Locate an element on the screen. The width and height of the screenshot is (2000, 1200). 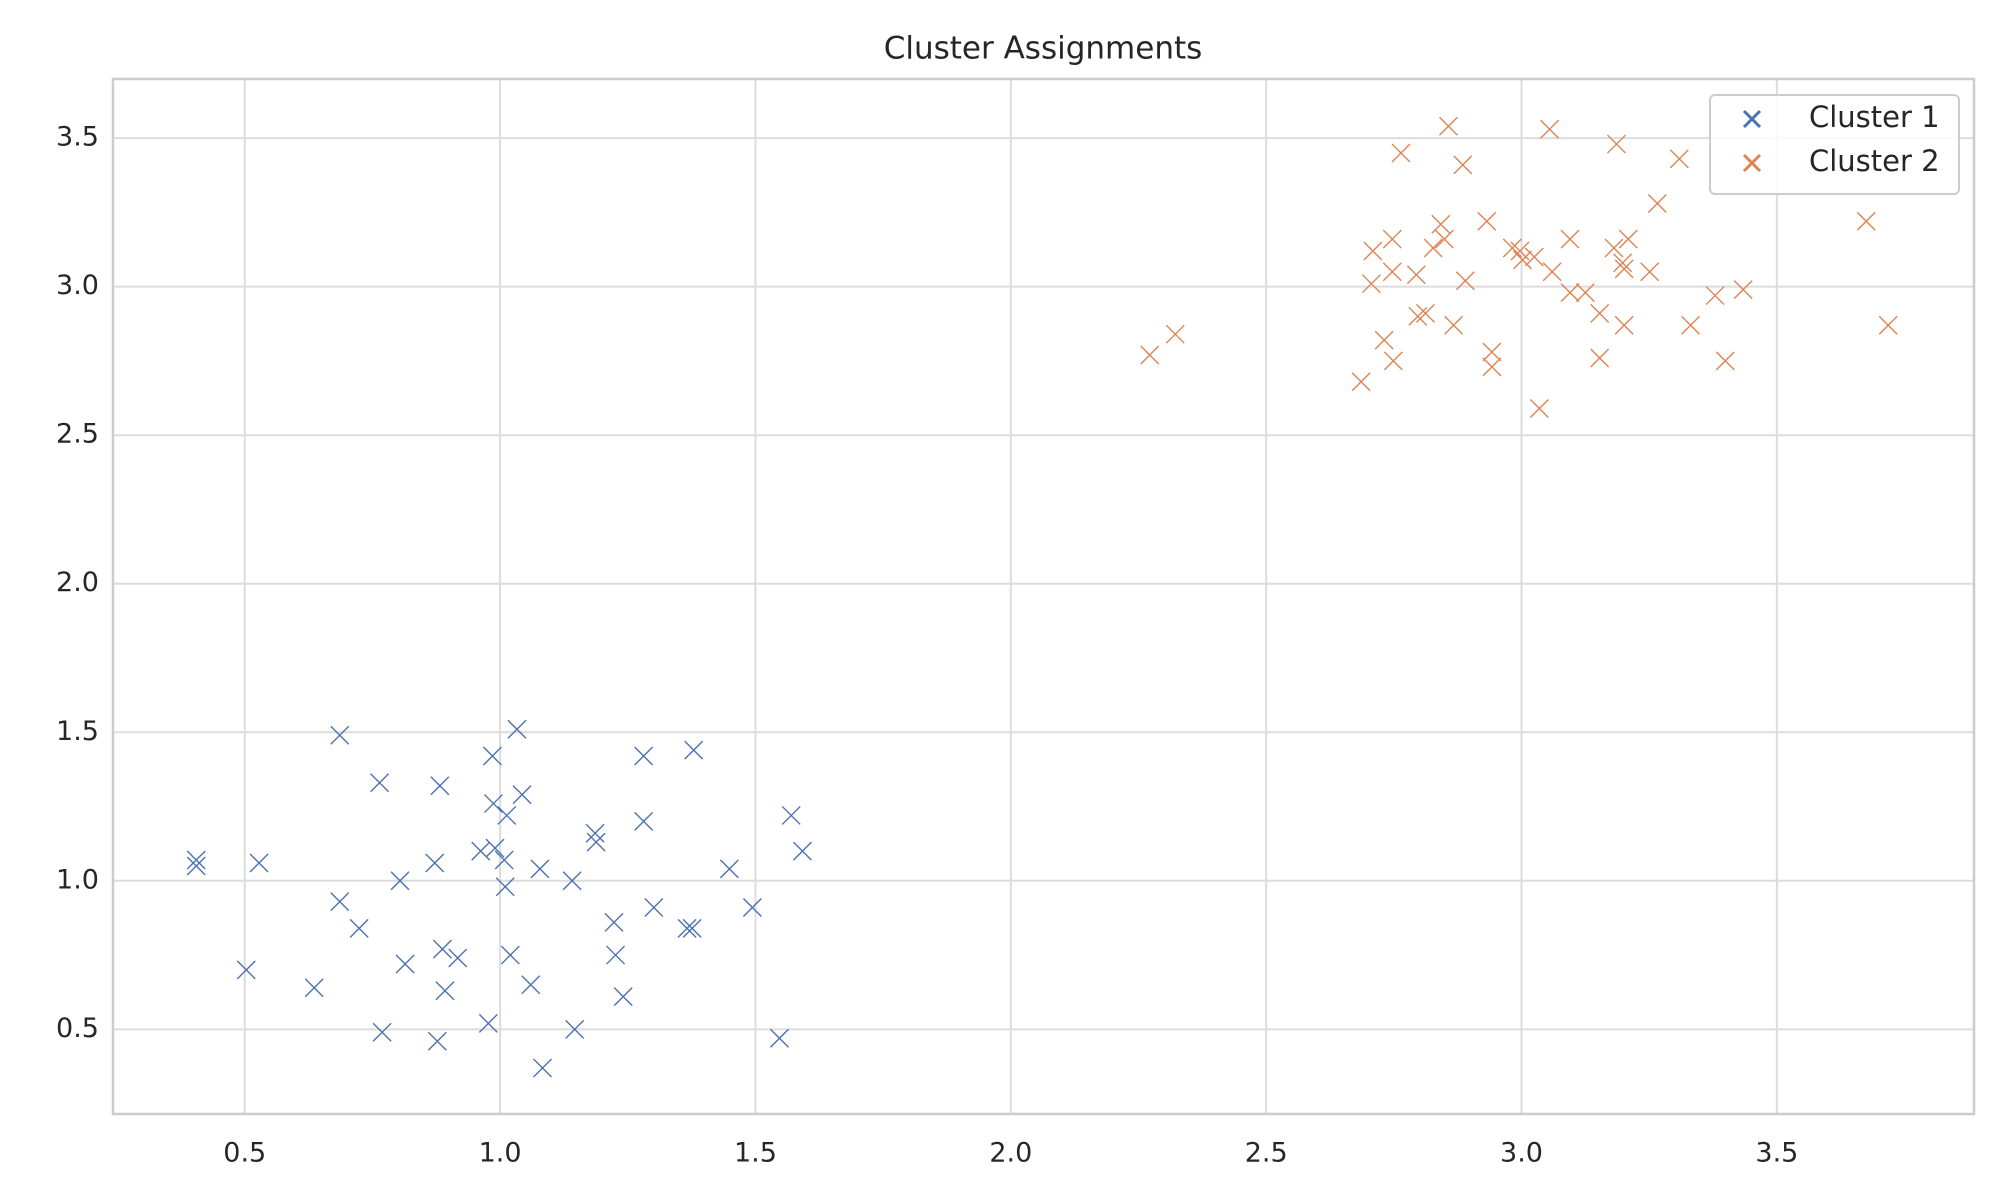
legend-box is located at coordinates (1834, 144).